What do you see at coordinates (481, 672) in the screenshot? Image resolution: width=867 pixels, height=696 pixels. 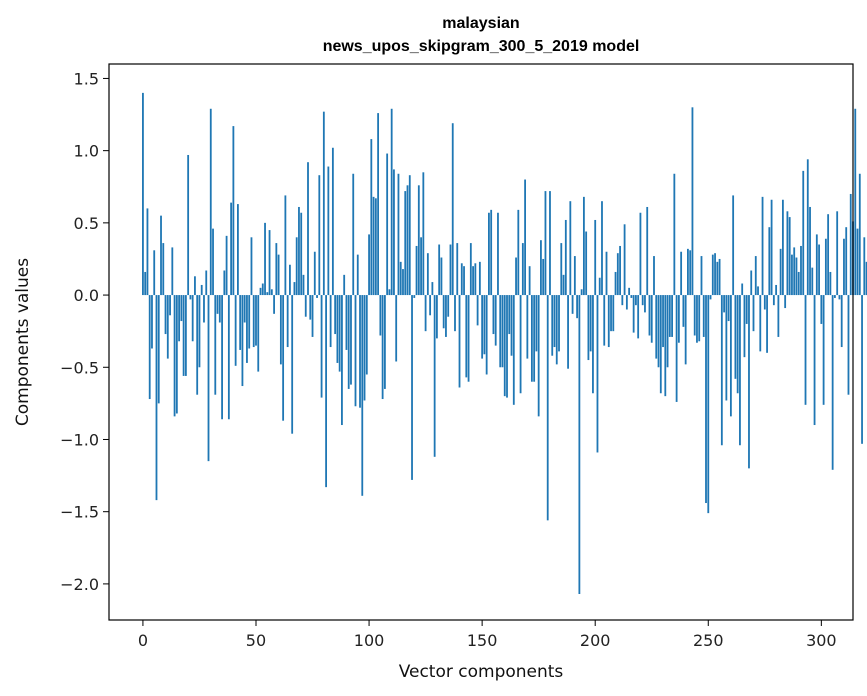 I see `x-axis-label: Vector components` at bounding box center [481, 672].